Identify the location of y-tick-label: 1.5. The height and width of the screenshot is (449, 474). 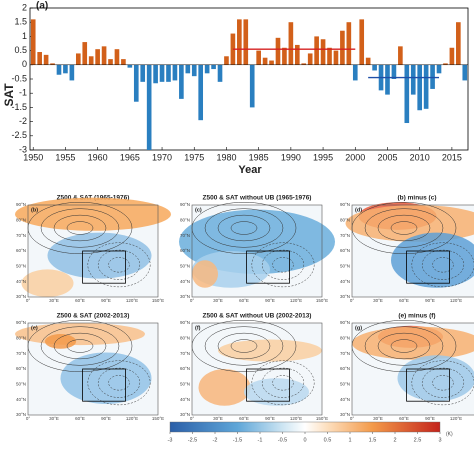
(20, 22).